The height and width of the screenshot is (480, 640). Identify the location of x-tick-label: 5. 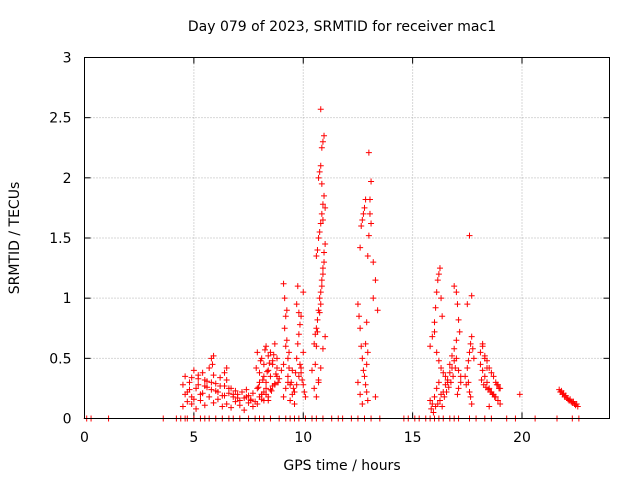
(193, 438).